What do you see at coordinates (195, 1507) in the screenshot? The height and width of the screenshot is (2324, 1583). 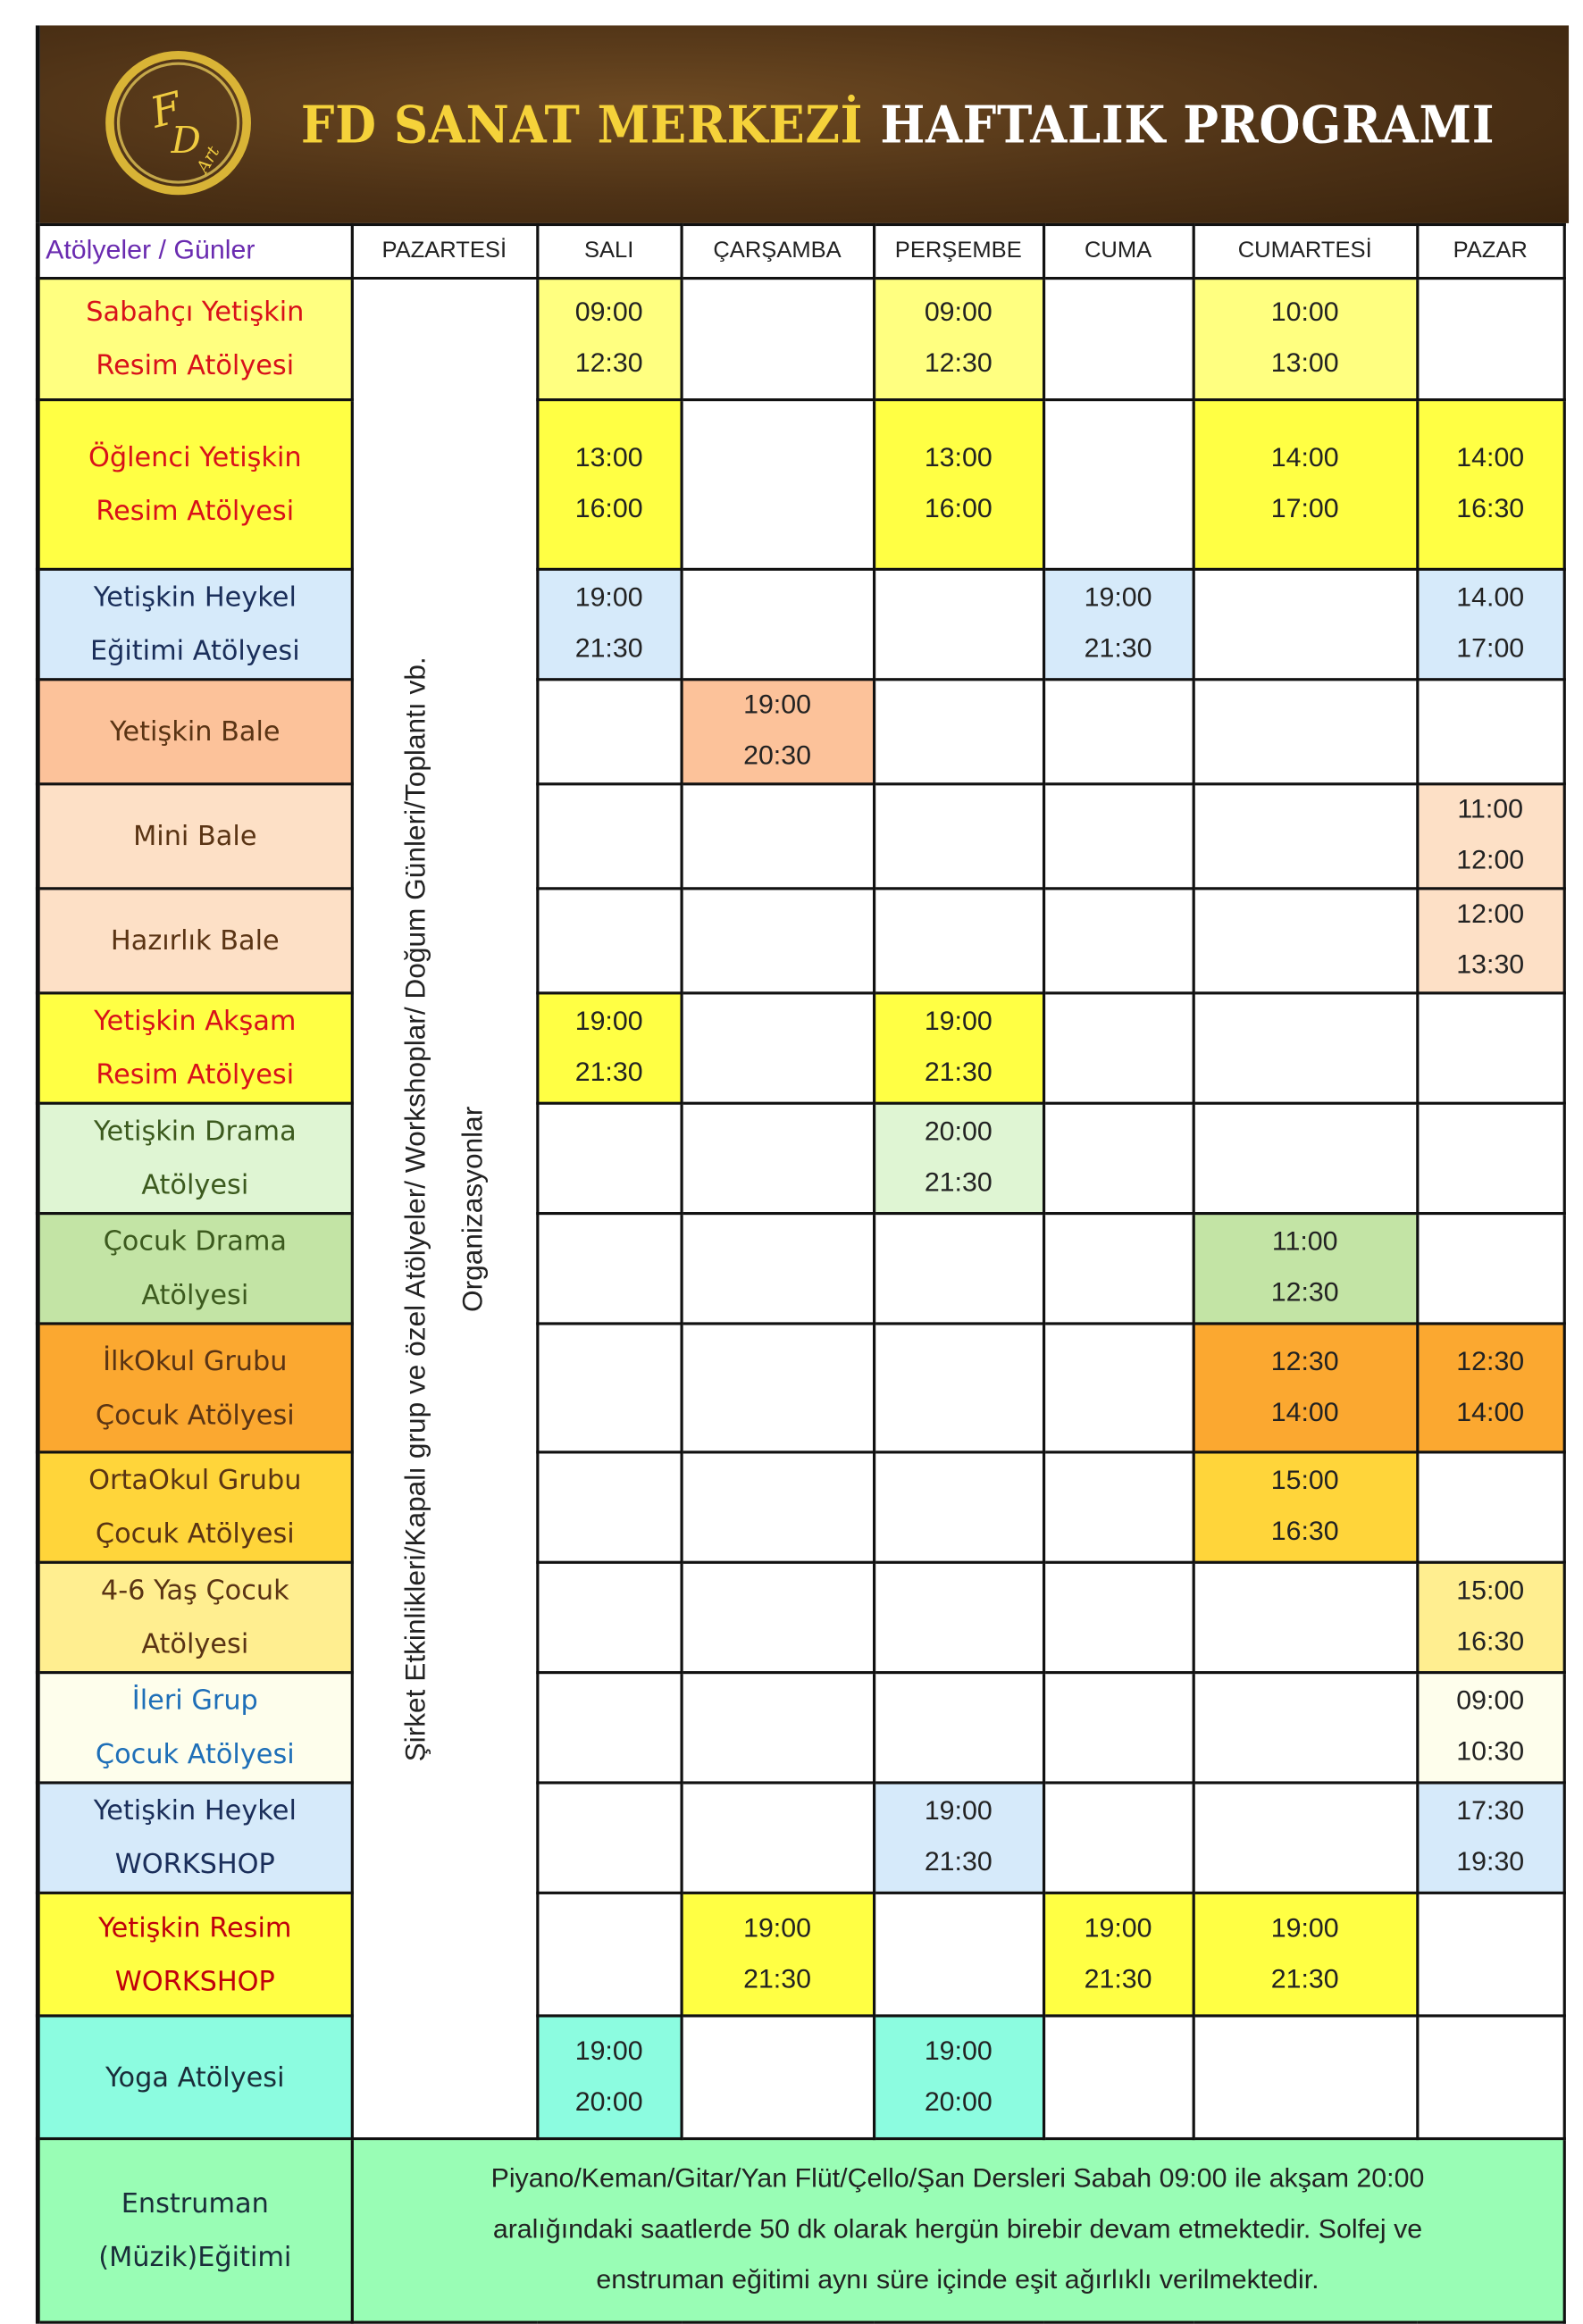 I see `workshop-label: OrtaOkul Grubu Çocuk Atölyesi` at bounding box center [195, 1507].